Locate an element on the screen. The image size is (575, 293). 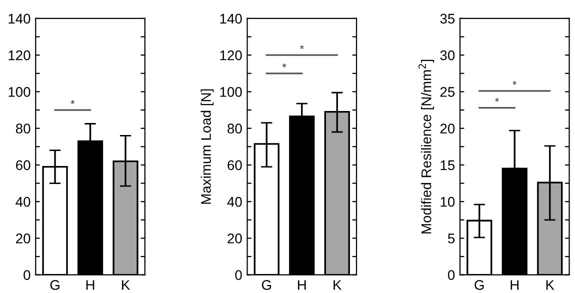
y-tick-label: 35 is located at coordinates (447, 19).